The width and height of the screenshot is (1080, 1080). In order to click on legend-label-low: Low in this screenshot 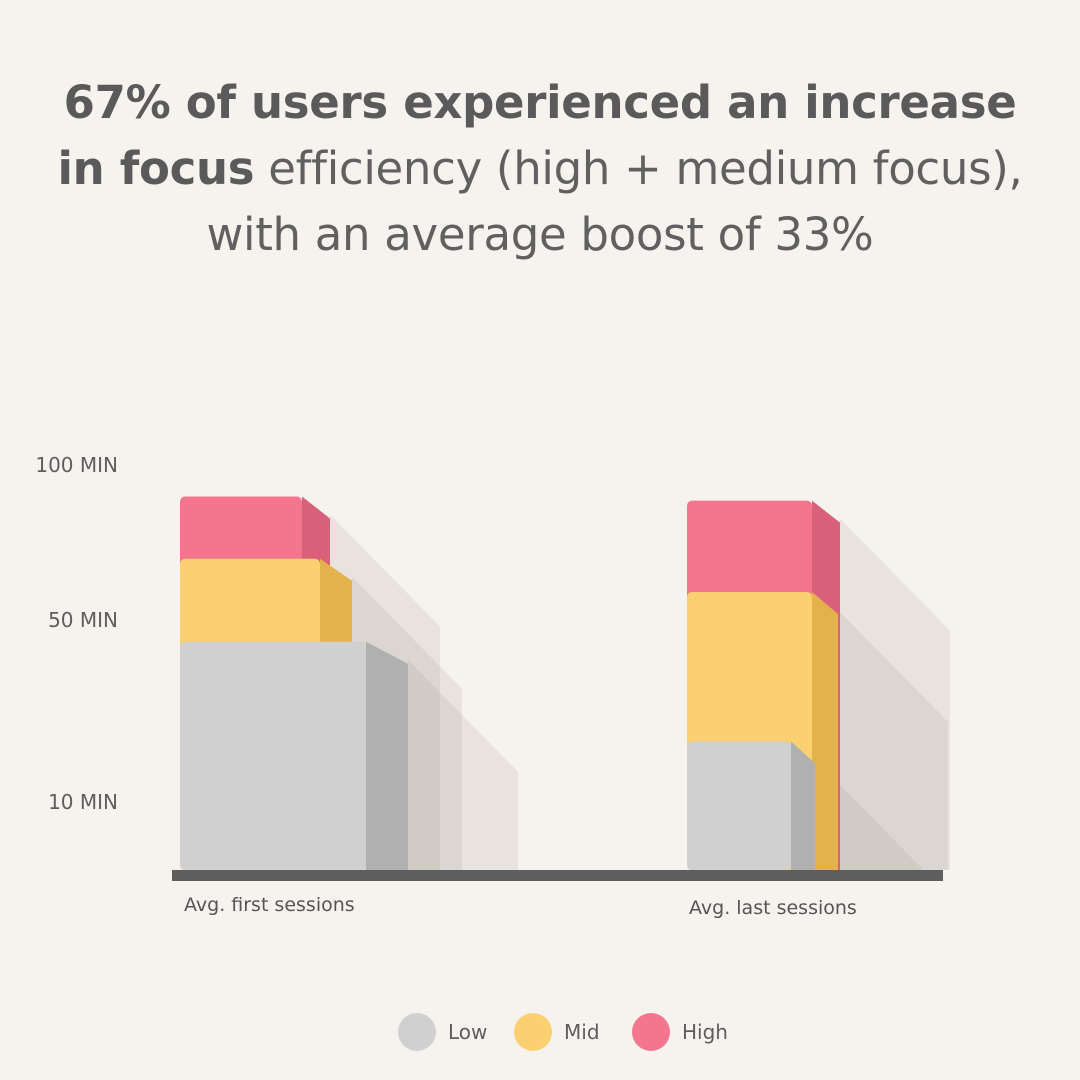, I will do `click(467, 1032)`.